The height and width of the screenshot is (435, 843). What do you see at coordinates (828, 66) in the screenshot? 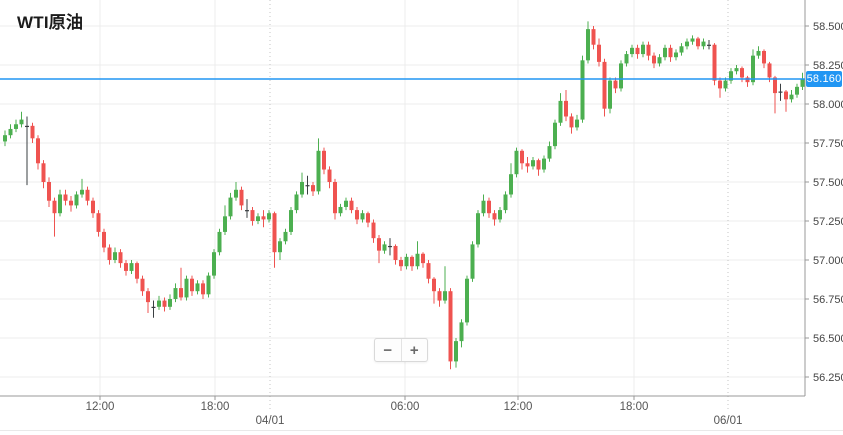
I see `y-axis-label: 58.250` at bounding box center [828, 66].